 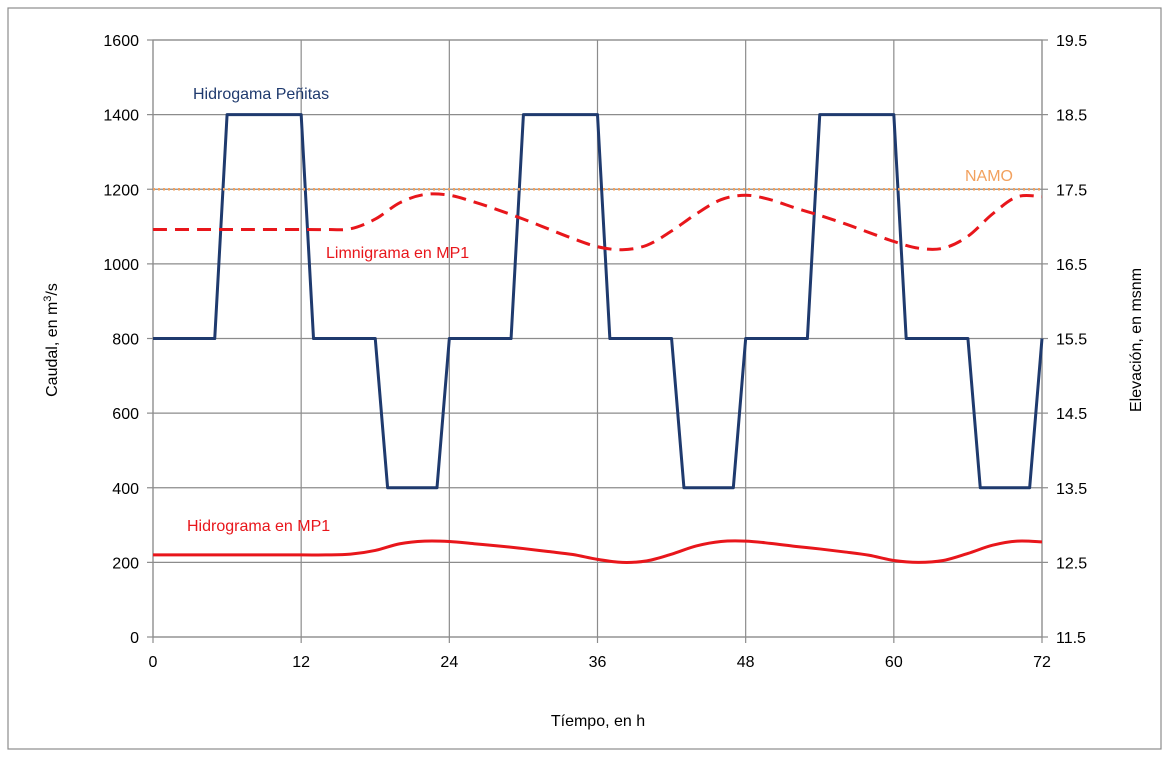 What do you see at coordinates (598, 662) in the screenshot?
I see `x-tick-label: 36` at bounding box center [598, 662].